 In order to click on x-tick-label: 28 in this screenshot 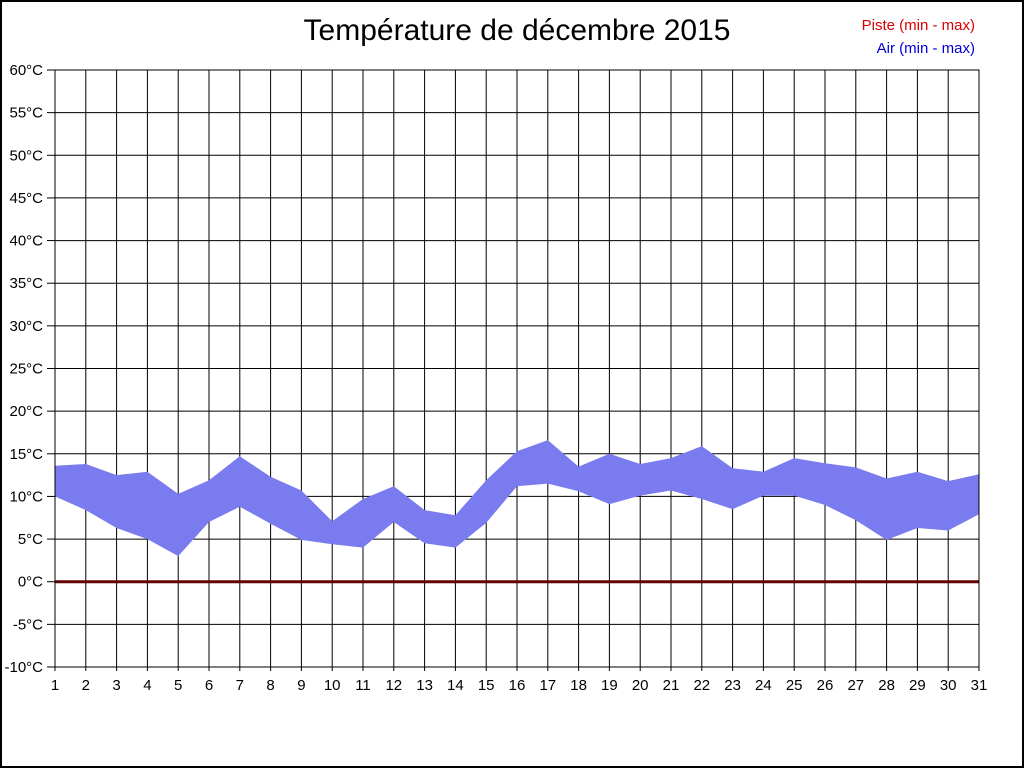, I will do `click(886, 685)`.